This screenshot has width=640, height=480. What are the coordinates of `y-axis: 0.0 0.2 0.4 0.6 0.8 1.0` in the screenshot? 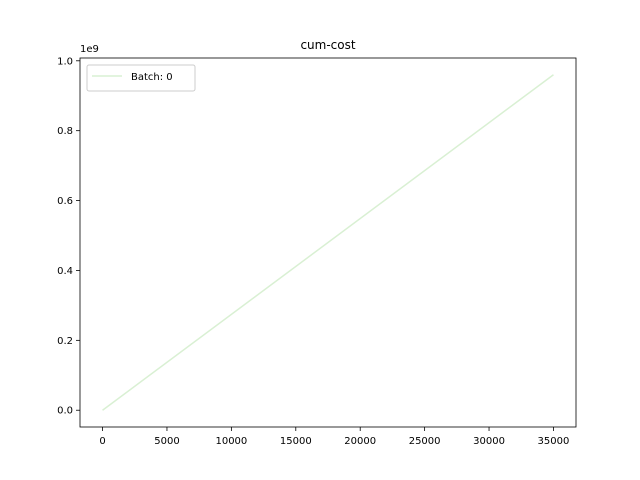 It's located at (68, 236).